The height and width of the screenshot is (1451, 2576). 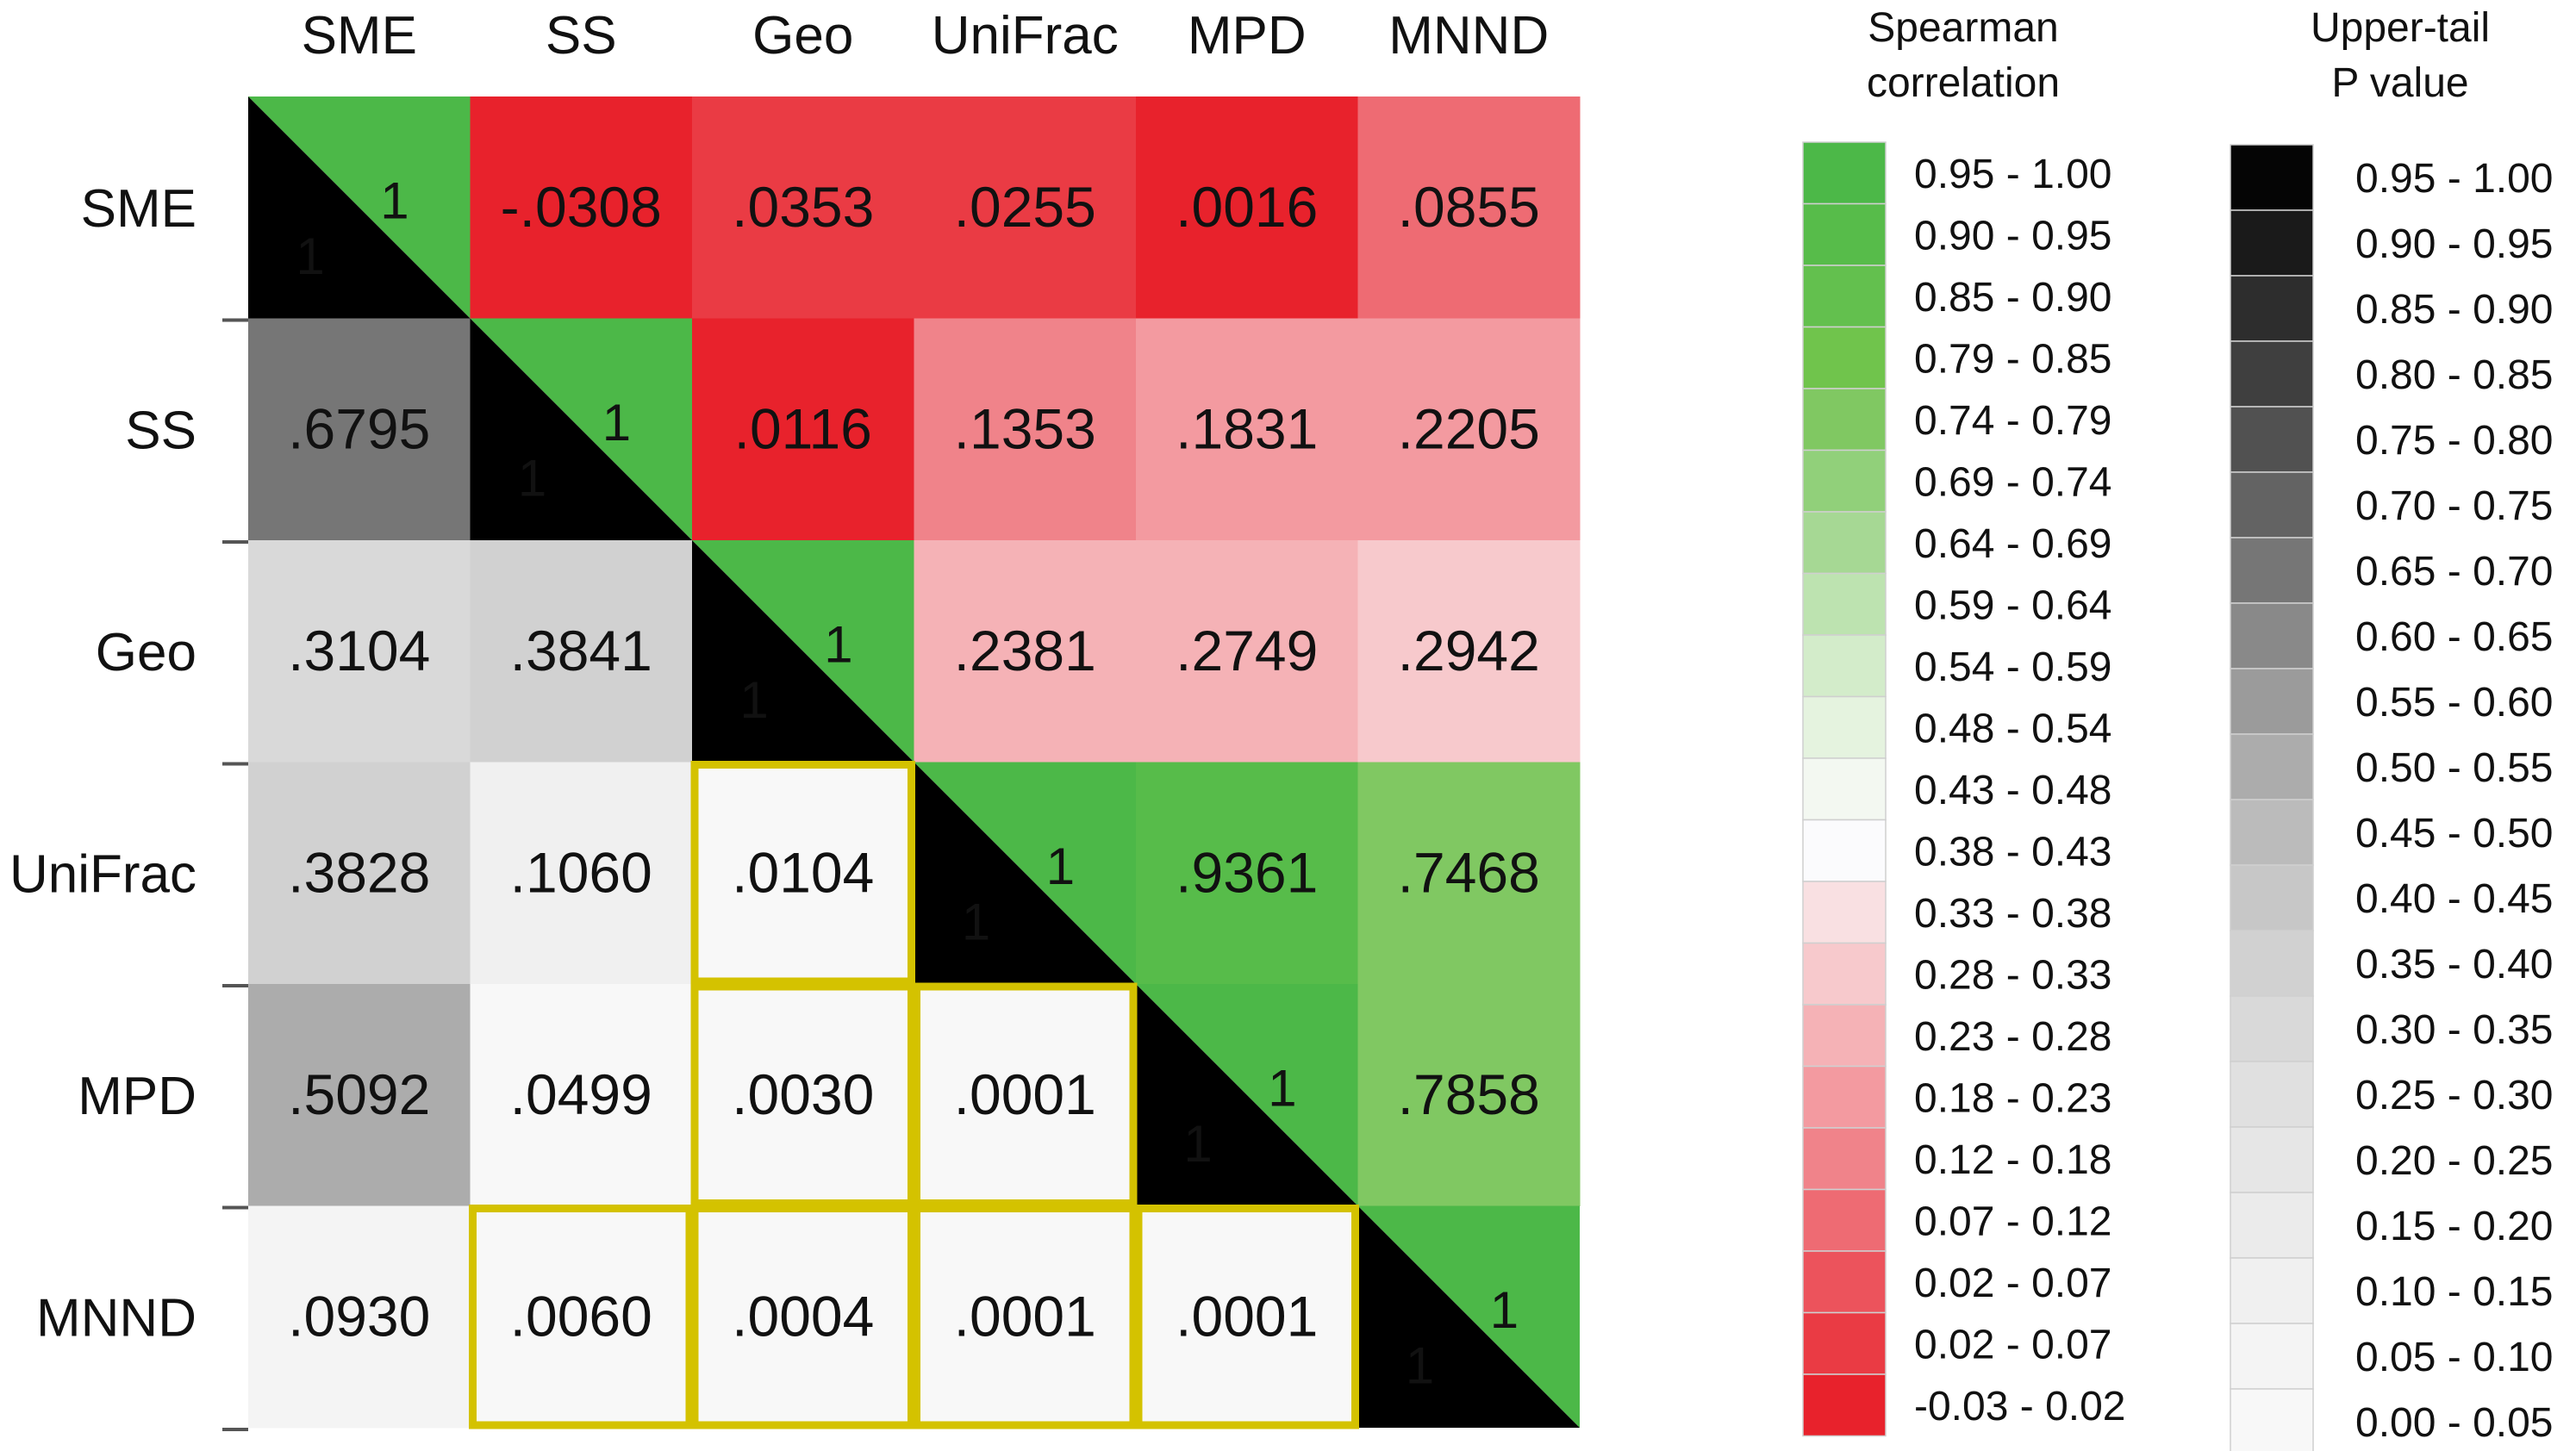 What do you see at coordinates (2454, 964) in the screenshot?
I see `pvalue-legend-entry-label: 0.35 - 0.40` at bounding box center [2454, 964].